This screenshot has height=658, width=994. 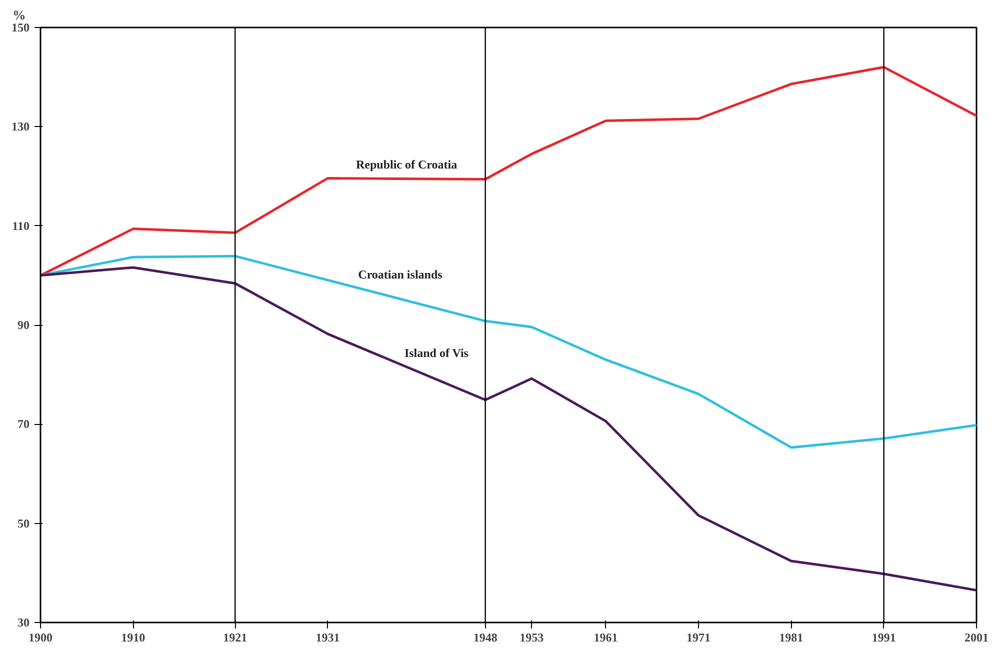 What do you see at coordinates (21, 127) in the screenshot?
I see `y-tick-label: 130` at bounding box center [21, 127].